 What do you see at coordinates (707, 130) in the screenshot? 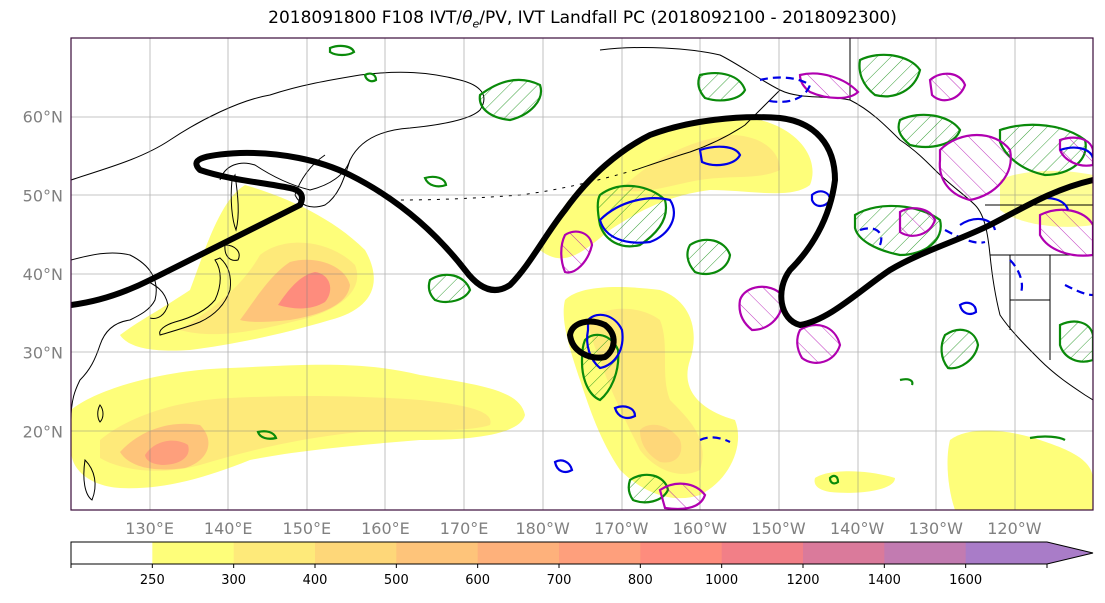
I see `coastline-alaska-peninsula` at bounding box center [707, 130].